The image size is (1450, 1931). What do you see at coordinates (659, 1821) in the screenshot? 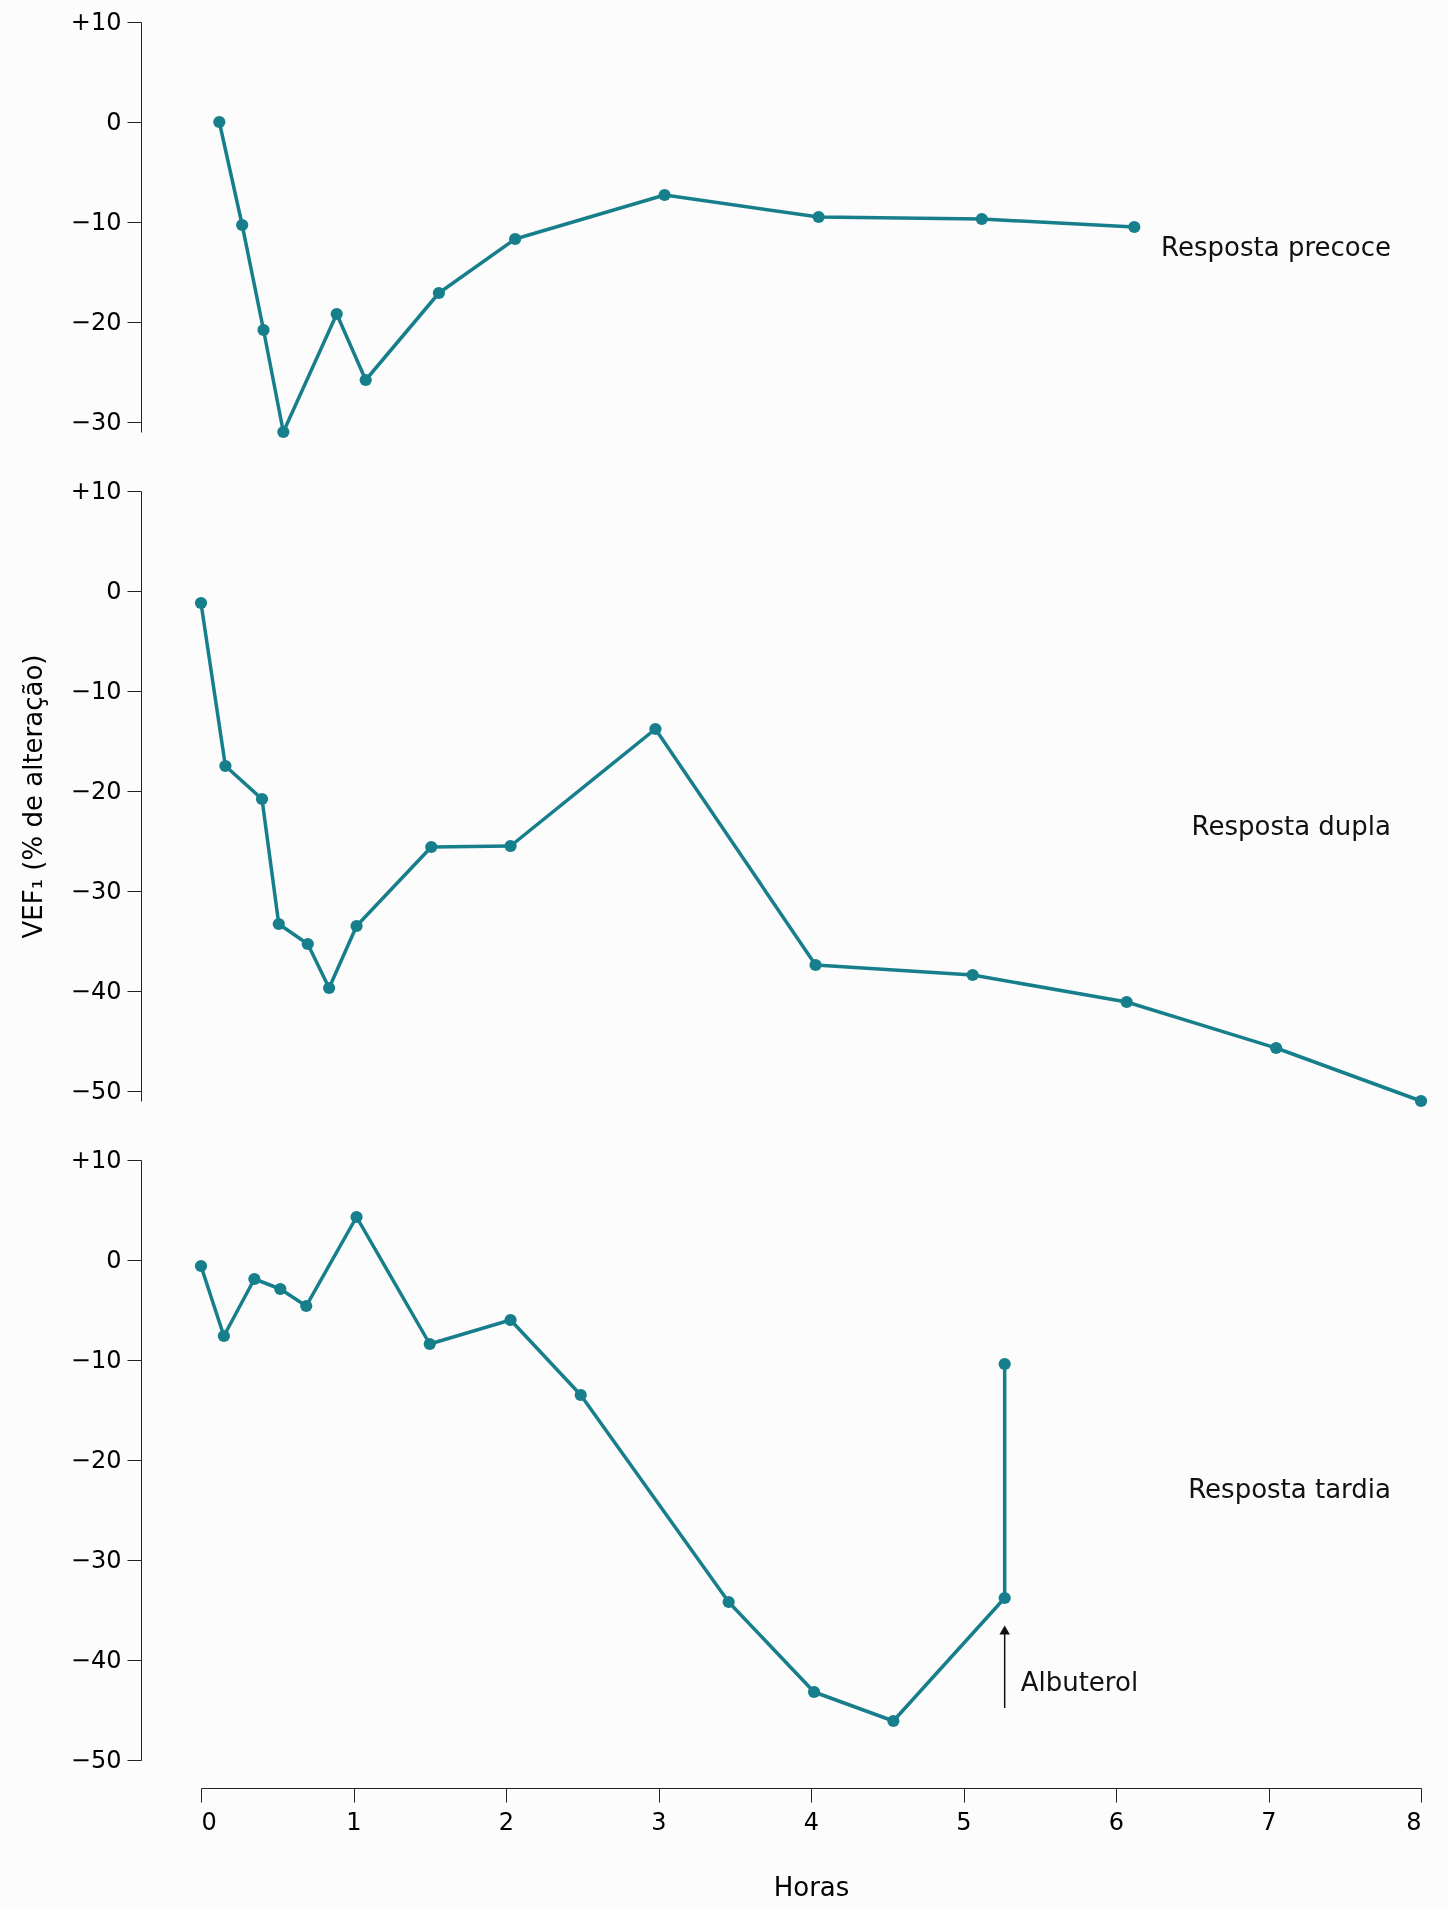
I see `x-tick-label: 3` at bounding box center [659, 1821].